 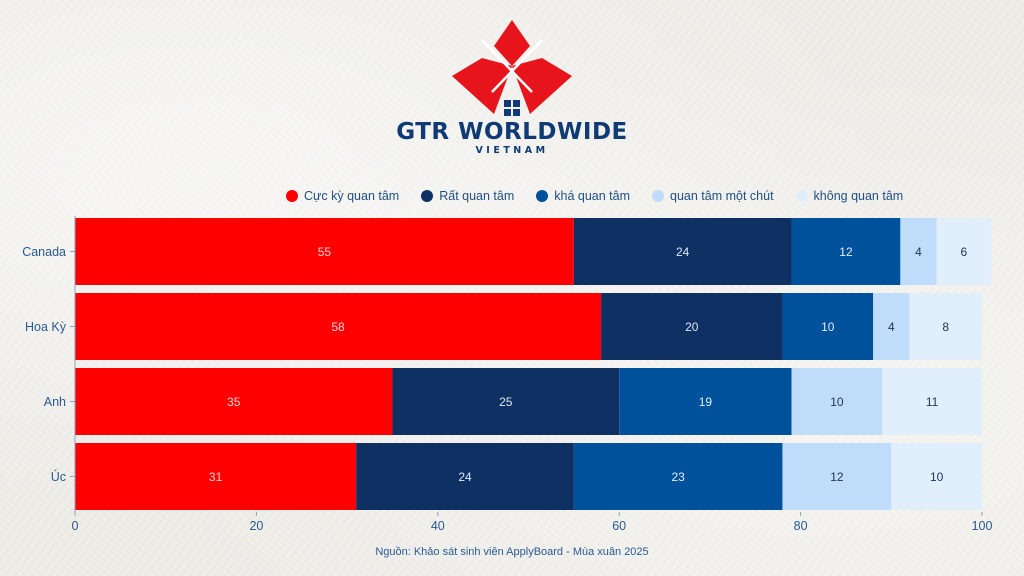 I want to click on data-label-3-3: 12, so click(x=837, y=477).